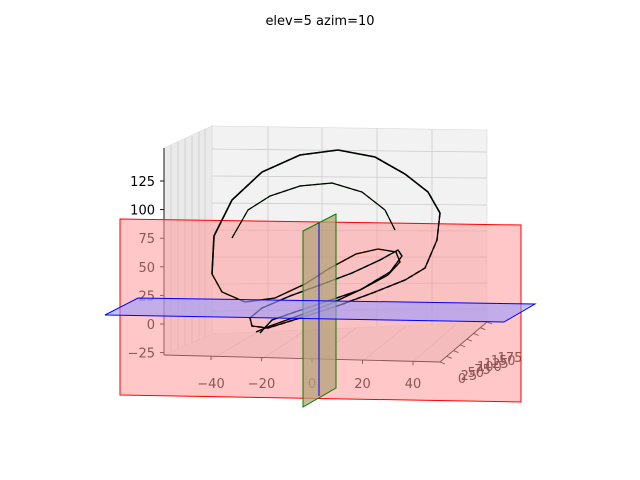  Describe the element at coordinates (349, 150) in the screenshot. I see `grid-line` at that location.